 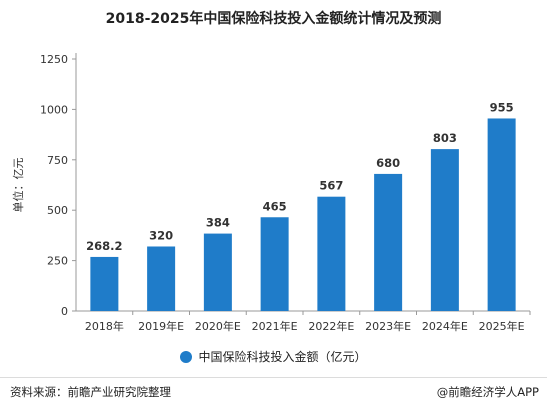 I want to click on data-label: 268.2, so click(x=104, y=246).